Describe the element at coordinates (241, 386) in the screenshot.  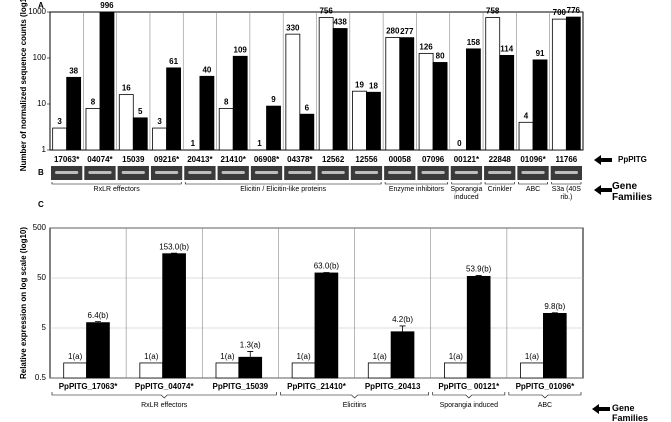
I see `x-tick-label: PpPITG_15039` at that location.